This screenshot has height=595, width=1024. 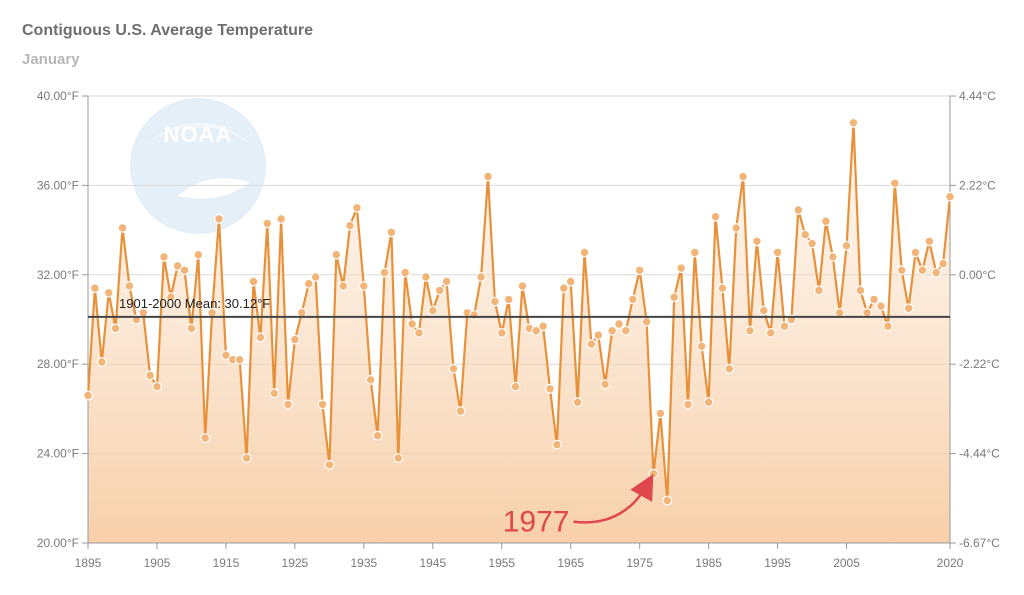 What do you see at coordinates (674, 297) in the screenshot?
I see `data-point-1980` at bounding box center [674, 297].